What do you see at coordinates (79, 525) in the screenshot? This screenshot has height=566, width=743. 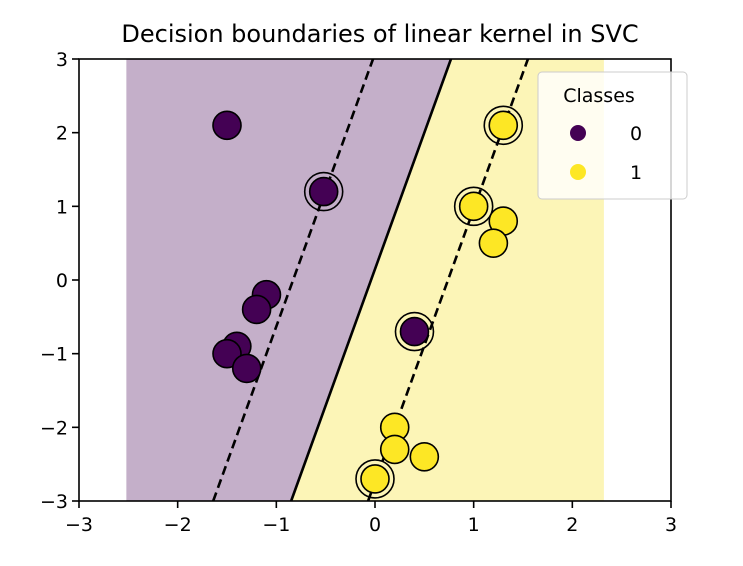 I see `x-tick-label-0: −3` at bounding box center [79, 525].